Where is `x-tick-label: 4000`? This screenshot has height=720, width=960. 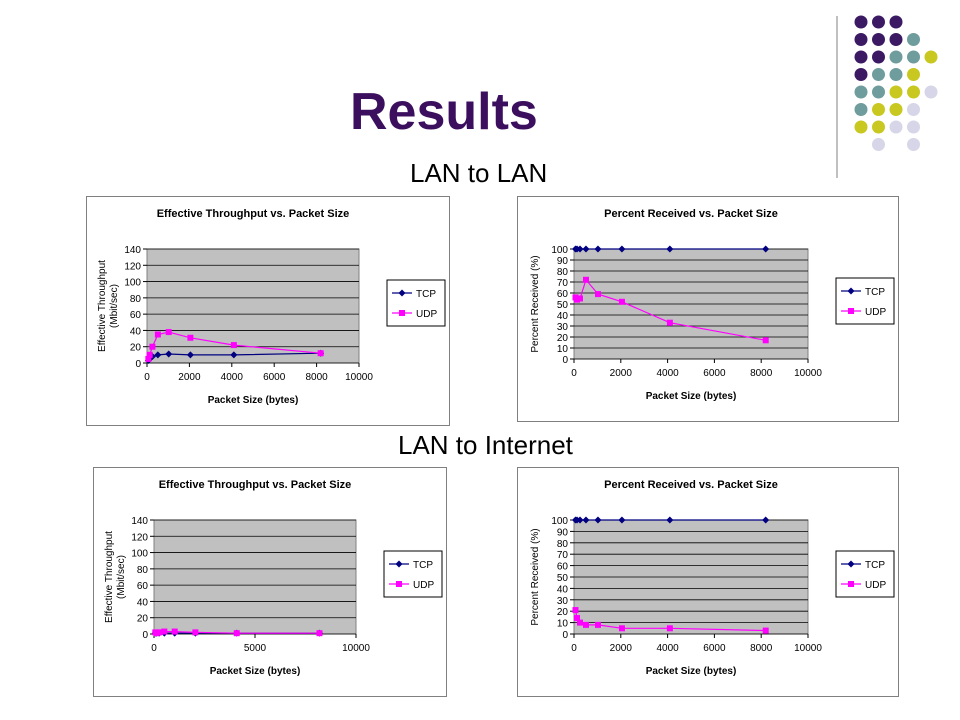 x-tick-label: 4000 is located at coordinates (667, 648).